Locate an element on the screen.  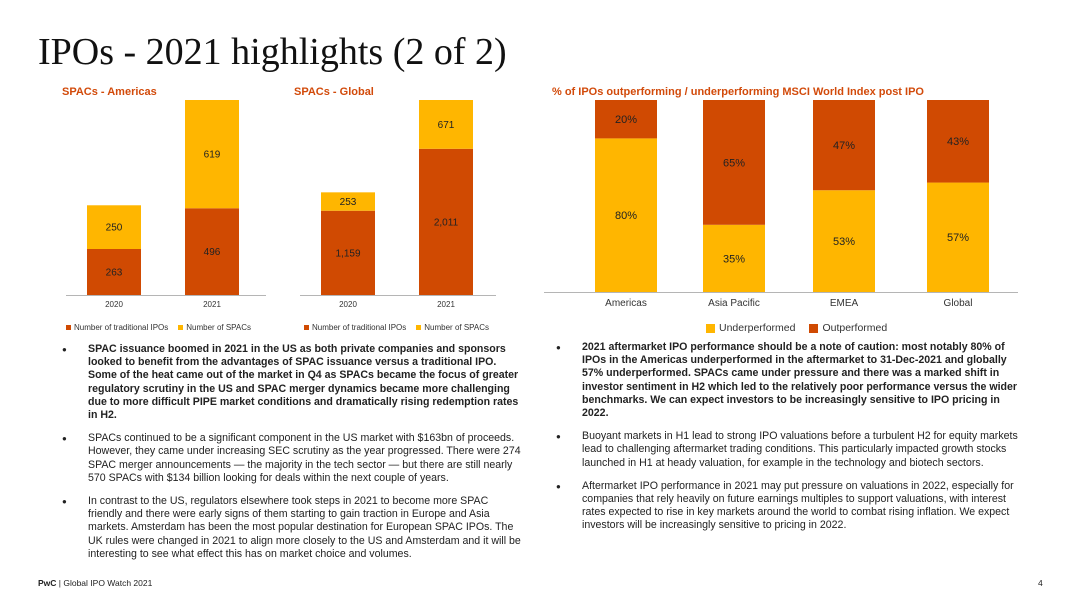
data-label: 496 is located at coordinates (212, 252).